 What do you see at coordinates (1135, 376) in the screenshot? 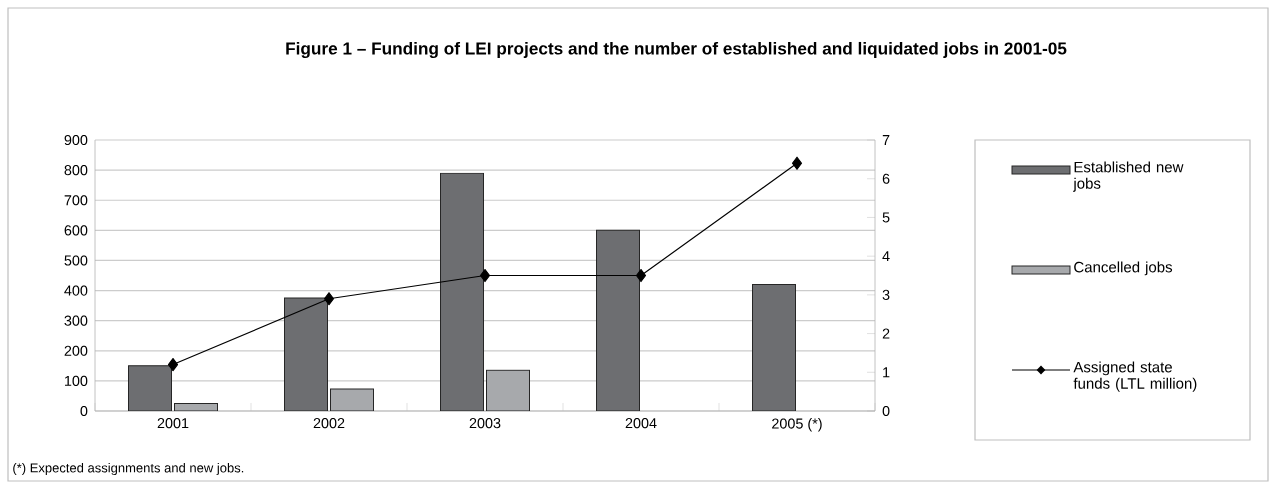
I see `legend-label: Assigned state funds (LTL million)` at bounding box center [1135, 376].